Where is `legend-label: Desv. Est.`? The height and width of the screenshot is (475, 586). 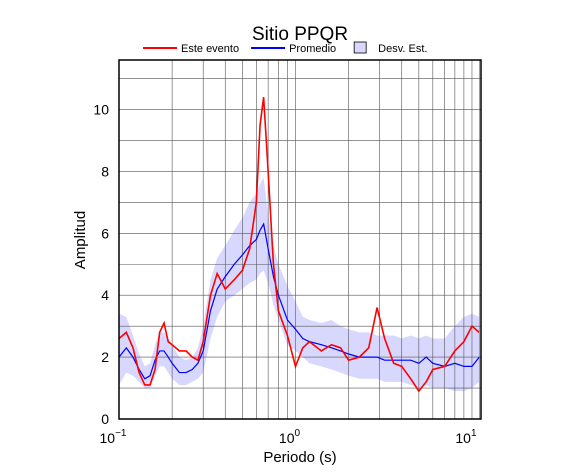 legend-label: Desv. Est. is located at coordinates (402, 49).